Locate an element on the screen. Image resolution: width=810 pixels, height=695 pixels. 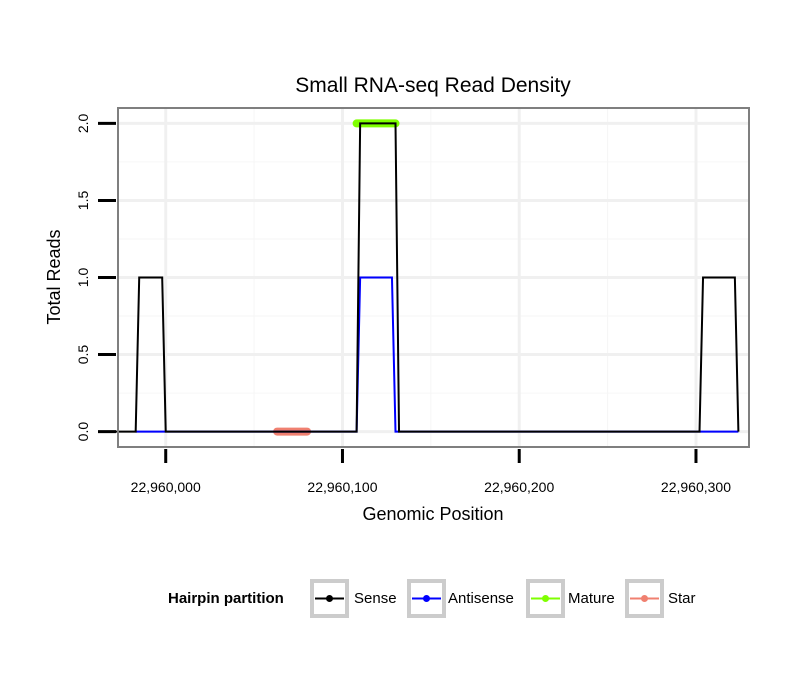
legend-entry-mature: Mature is located at coordinates (570, 598).